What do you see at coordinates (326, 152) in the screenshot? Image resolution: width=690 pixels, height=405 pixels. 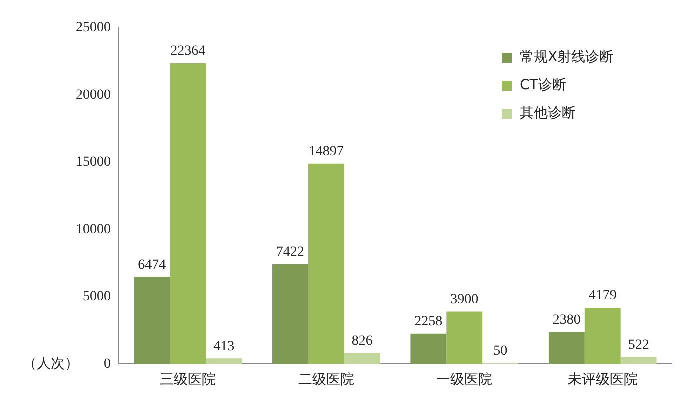 I see `data-label: 14897` at bounding box center [326, 152].